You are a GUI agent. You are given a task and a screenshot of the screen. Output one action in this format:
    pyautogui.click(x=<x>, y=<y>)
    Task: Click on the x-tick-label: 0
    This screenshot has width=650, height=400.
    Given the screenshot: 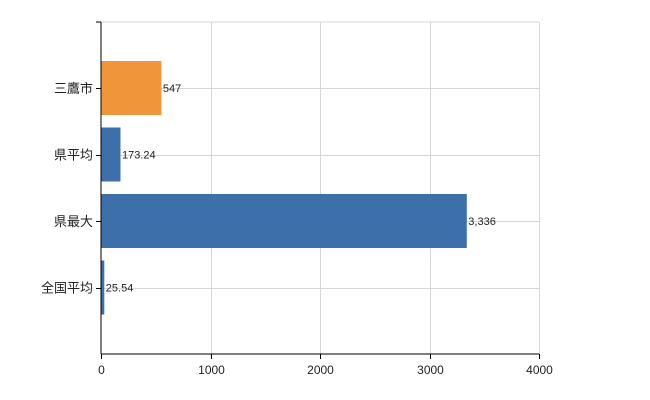 What is the action you would take?
    pyautogui.click(x=101, y=370)
    